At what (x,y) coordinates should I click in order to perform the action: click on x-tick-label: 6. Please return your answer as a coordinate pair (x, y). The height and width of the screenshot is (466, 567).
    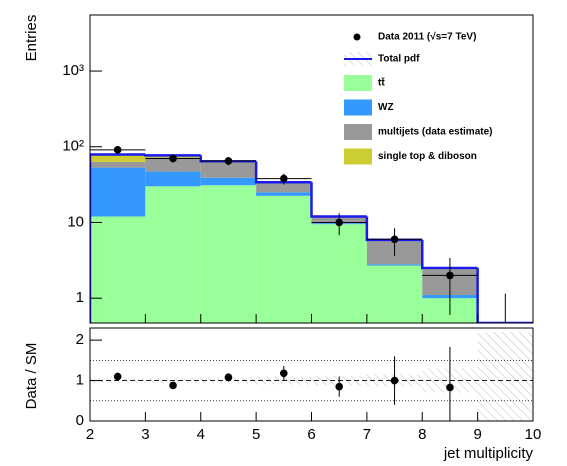
    Looking at the image, I should click on (311, 434).